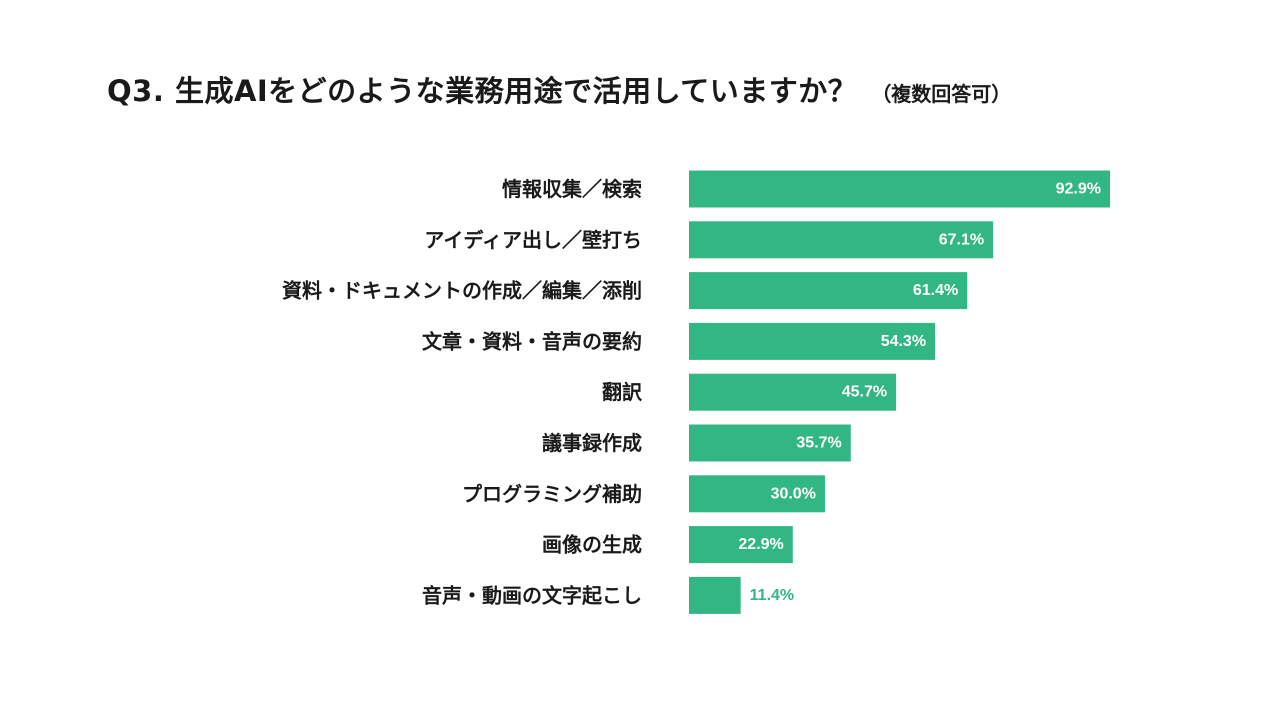 This screenshot has height=717, width=1280. What do you see at coordinates (961, 239) in the screenshot?
I see `value-label: 67.1%` at bounding box center [961, 239].